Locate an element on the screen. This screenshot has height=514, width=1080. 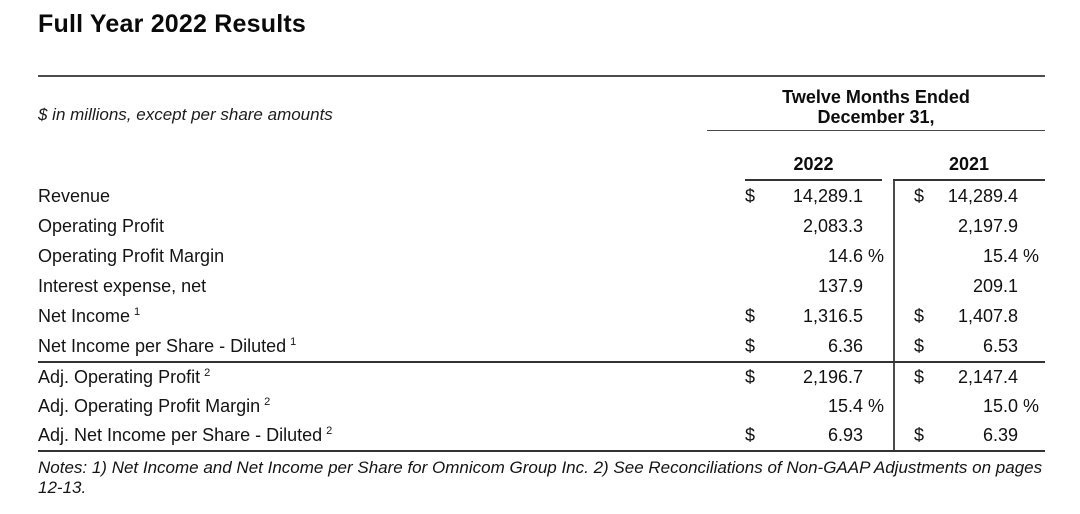
table-row: Operating Profit 2,083.3 2,197.9 is located at coordinates (541, 226).